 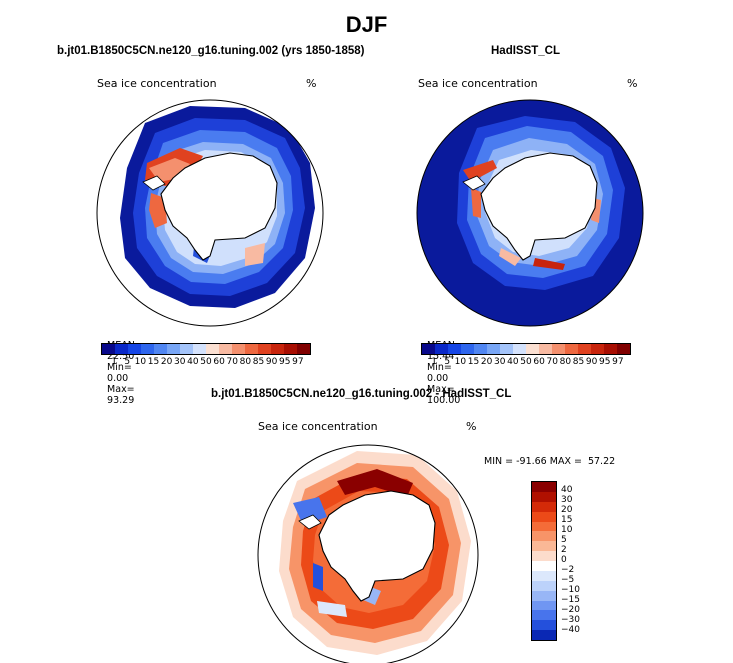 What do you see at coordinates (564, 540) in the screenshot?
I see `colorbar-diff-tick-label: 5` at bounding box center [564, 540].